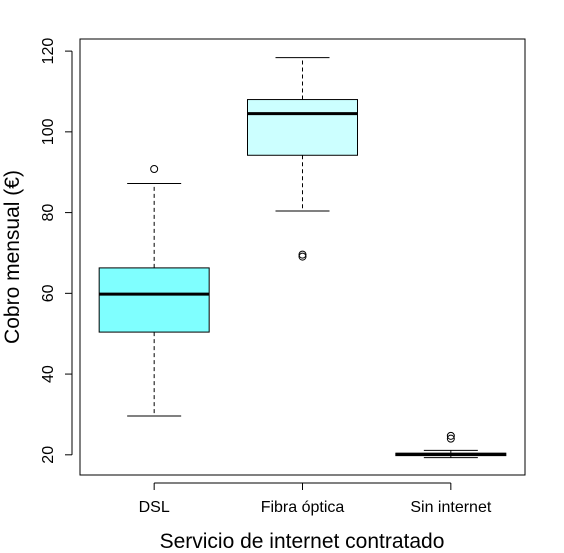 This screenshot has width=564, height=553. Describe the element at coordinates (48, 293) in the screenshot. I see `y-tick-label: 60` at that location.